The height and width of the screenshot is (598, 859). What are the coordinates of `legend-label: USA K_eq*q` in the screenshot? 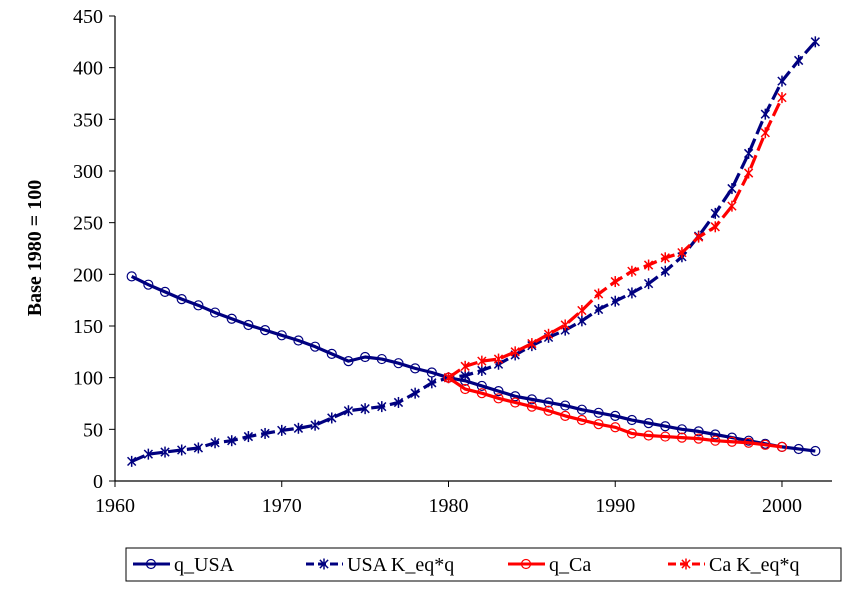 It's located at (400, 565).